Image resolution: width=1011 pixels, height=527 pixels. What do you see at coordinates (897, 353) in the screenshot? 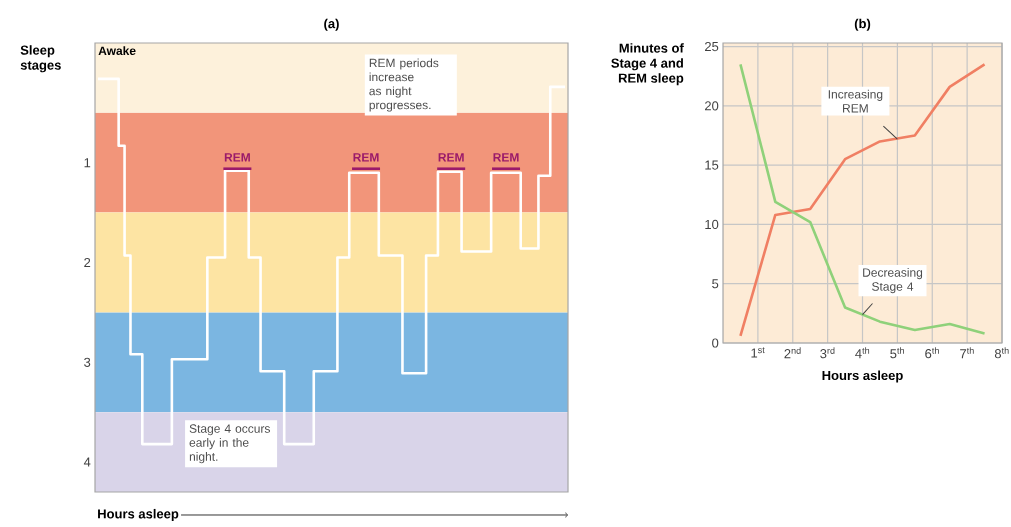
I see `x-tick-label: 5$^{th}$` at bounding box center [897, 353].